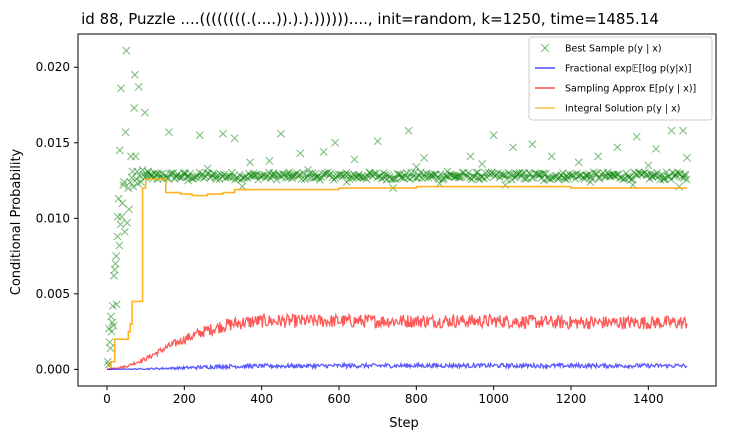 This screenshot has height=444, width=740. I want to click on fractional-line, so click(397, 366).